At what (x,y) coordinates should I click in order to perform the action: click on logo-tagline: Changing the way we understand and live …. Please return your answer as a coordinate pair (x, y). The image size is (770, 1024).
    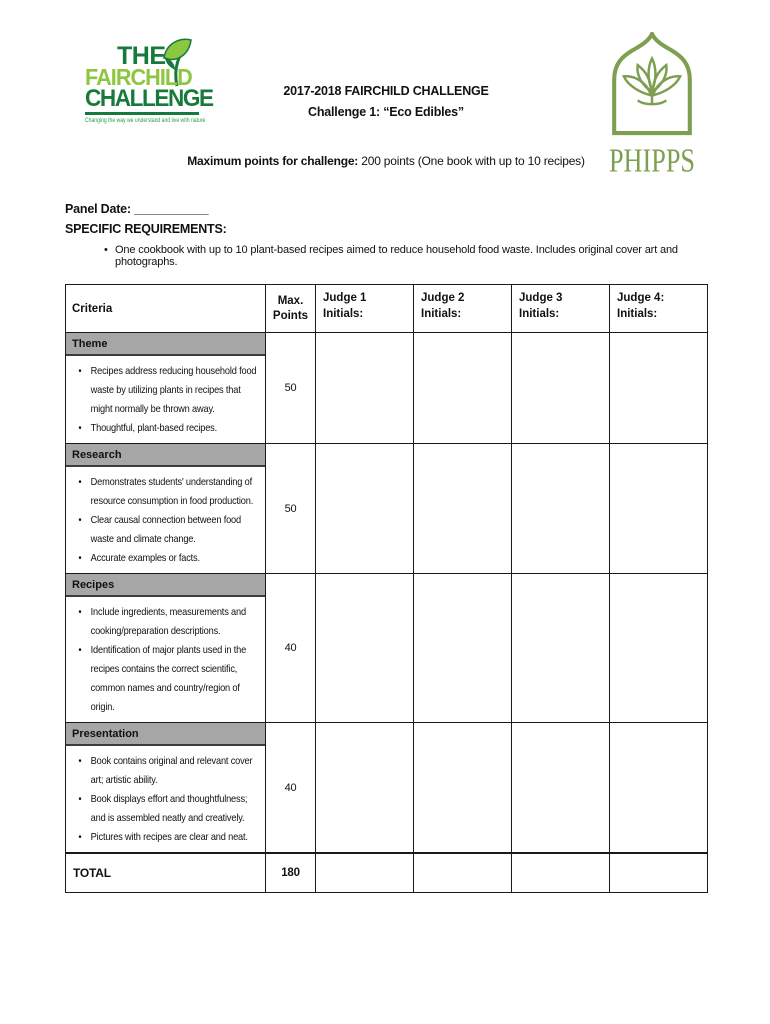
    Looking at the image, I should click on (145, 120).